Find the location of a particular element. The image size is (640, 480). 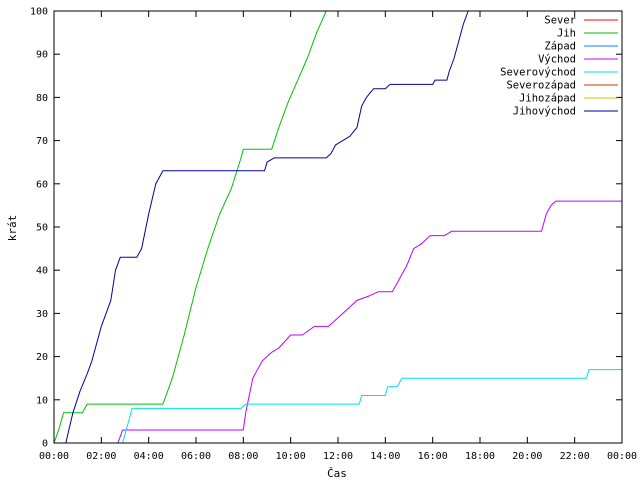

x-tick-label: 12:00 is located at coordinates (338, 456).